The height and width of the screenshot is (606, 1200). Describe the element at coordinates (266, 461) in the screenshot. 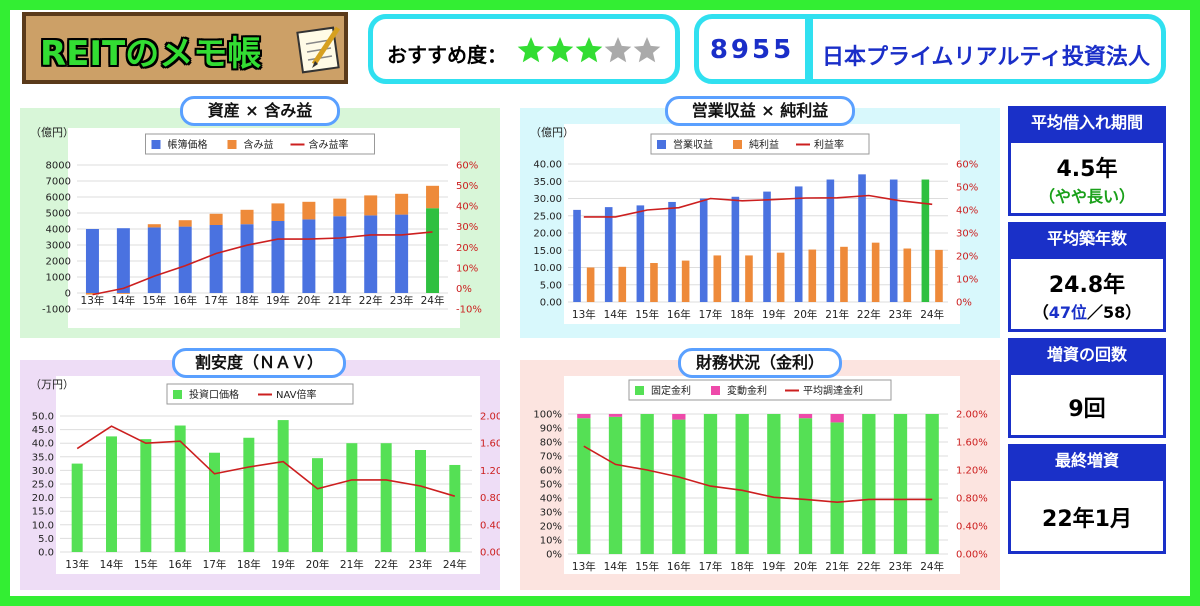

I see `line-NAV倍率` at that location.